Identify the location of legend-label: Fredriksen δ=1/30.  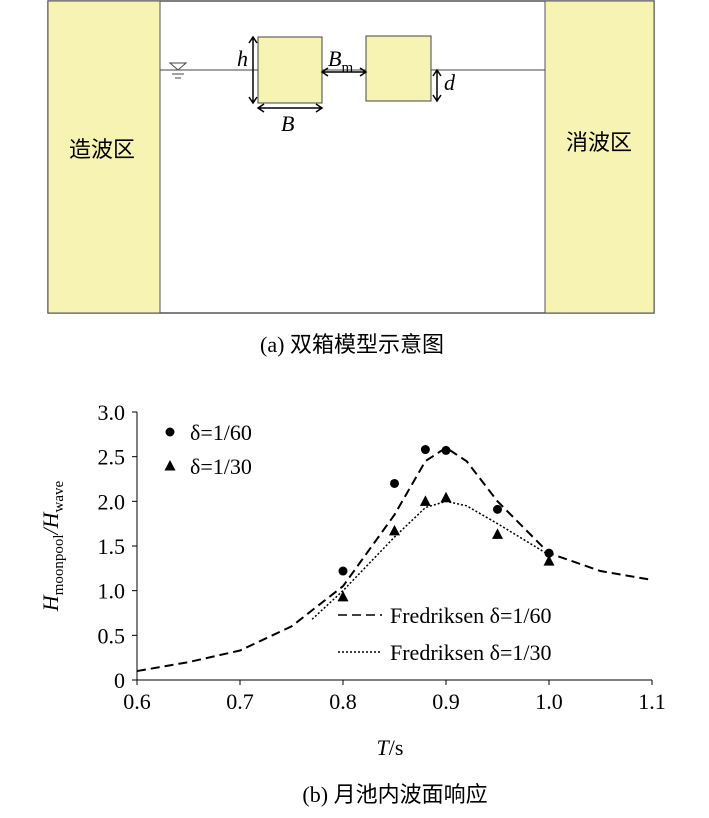
(470, 652).